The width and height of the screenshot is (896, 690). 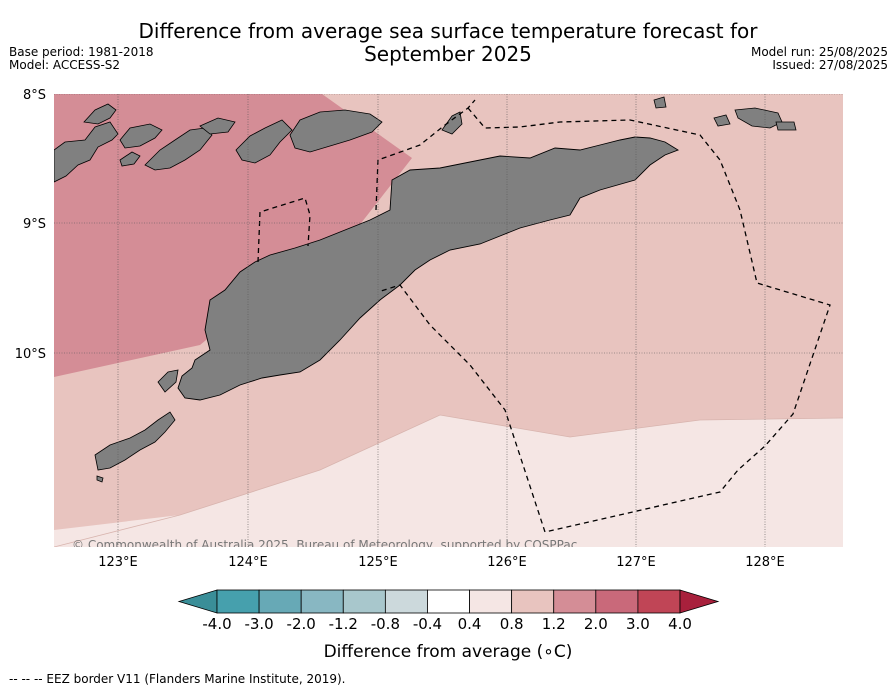 What do you see at coordinates (217, 624) in the screenshot?
I see `colorbar-tick-label: -4.0` at bounding box center [217, 624].